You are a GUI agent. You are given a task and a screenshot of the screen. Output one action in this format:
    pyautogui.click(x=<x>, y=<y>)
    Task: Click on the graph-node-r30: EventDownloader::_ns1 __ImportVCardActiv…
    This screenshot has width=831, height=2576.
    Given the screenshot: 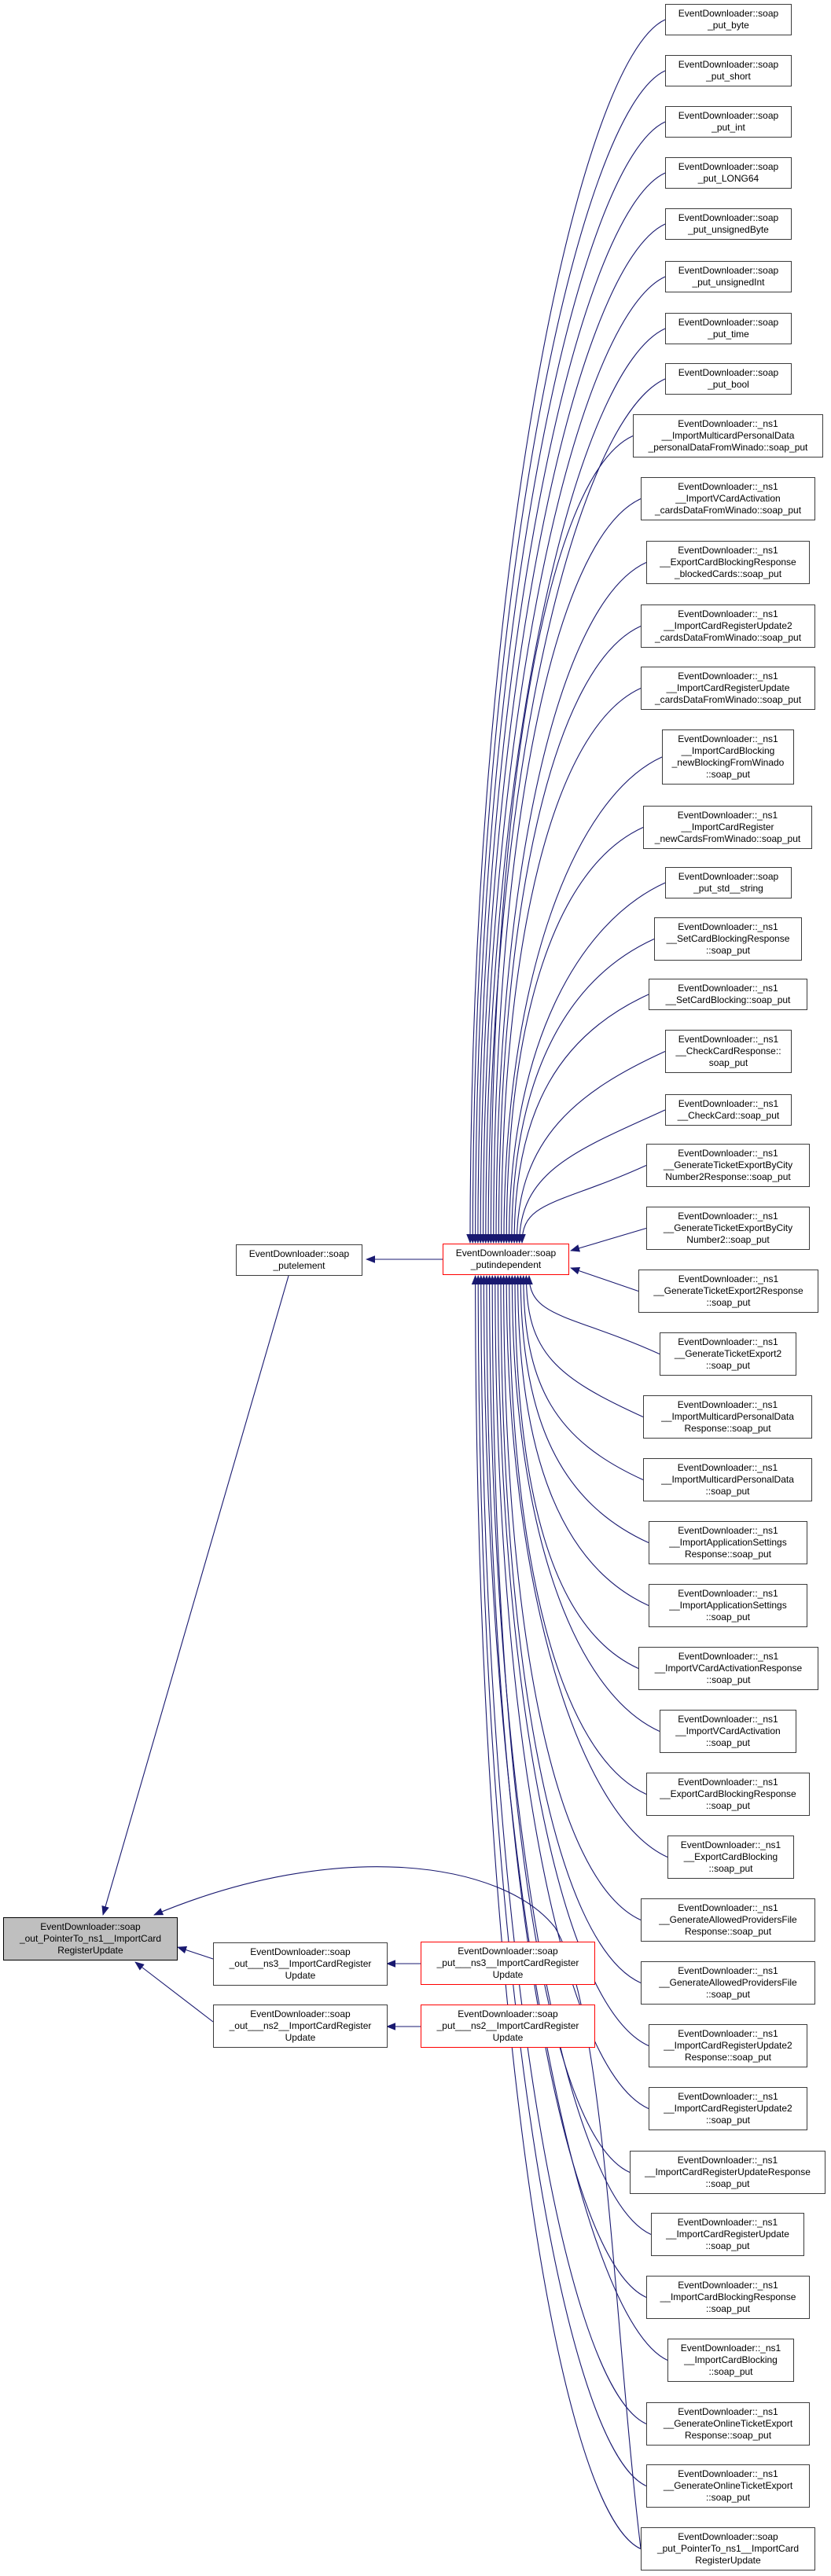 What is the action you would take?
    pyautogui.click(x=728, y=1731)
    